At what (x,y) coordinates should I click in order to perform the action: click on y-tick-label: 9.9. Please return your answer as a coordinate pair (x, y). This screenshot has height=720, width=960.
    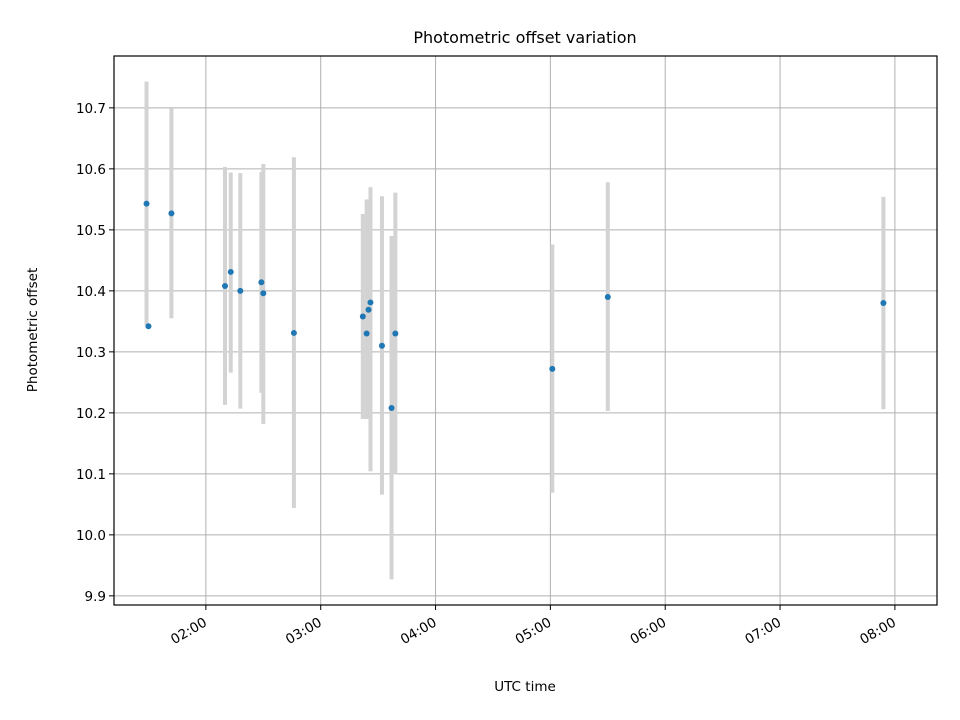
    Looking at the image, I should click on (95, 597).